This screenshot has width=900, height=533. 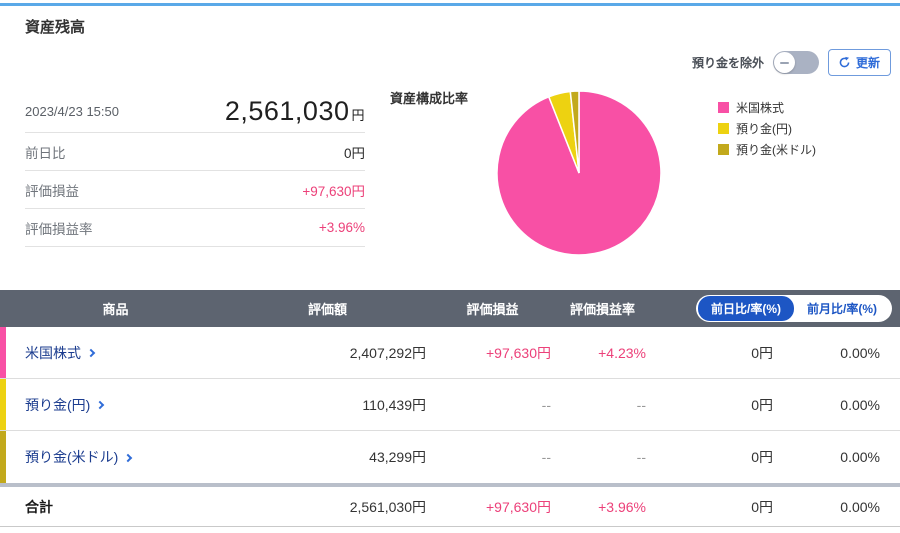 I want to click on exclude-deposits-label: 預り金を除外, so click(x=727, y=63).